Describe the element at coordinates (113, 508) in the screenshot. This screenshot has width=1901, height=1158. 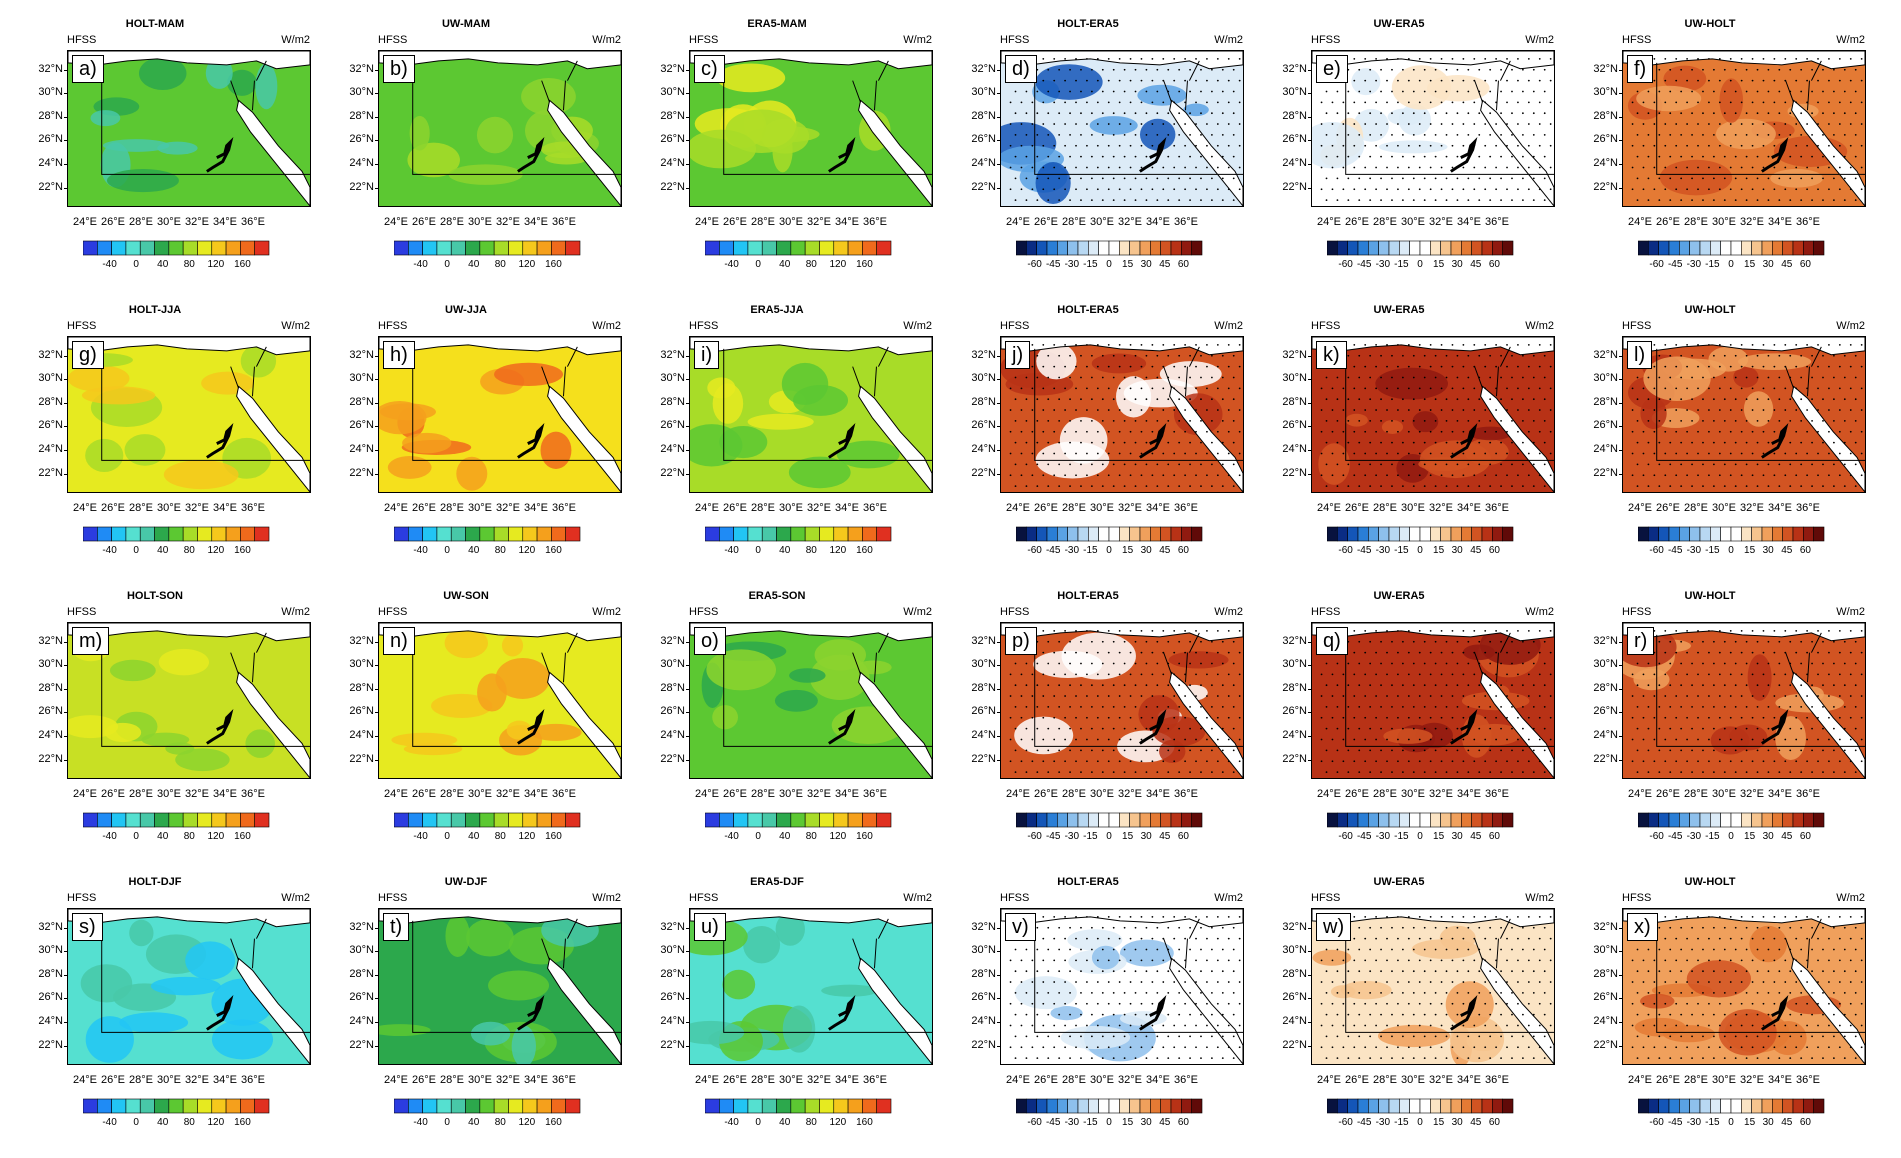
I see `lon-tick-label: 26°E` at that location.